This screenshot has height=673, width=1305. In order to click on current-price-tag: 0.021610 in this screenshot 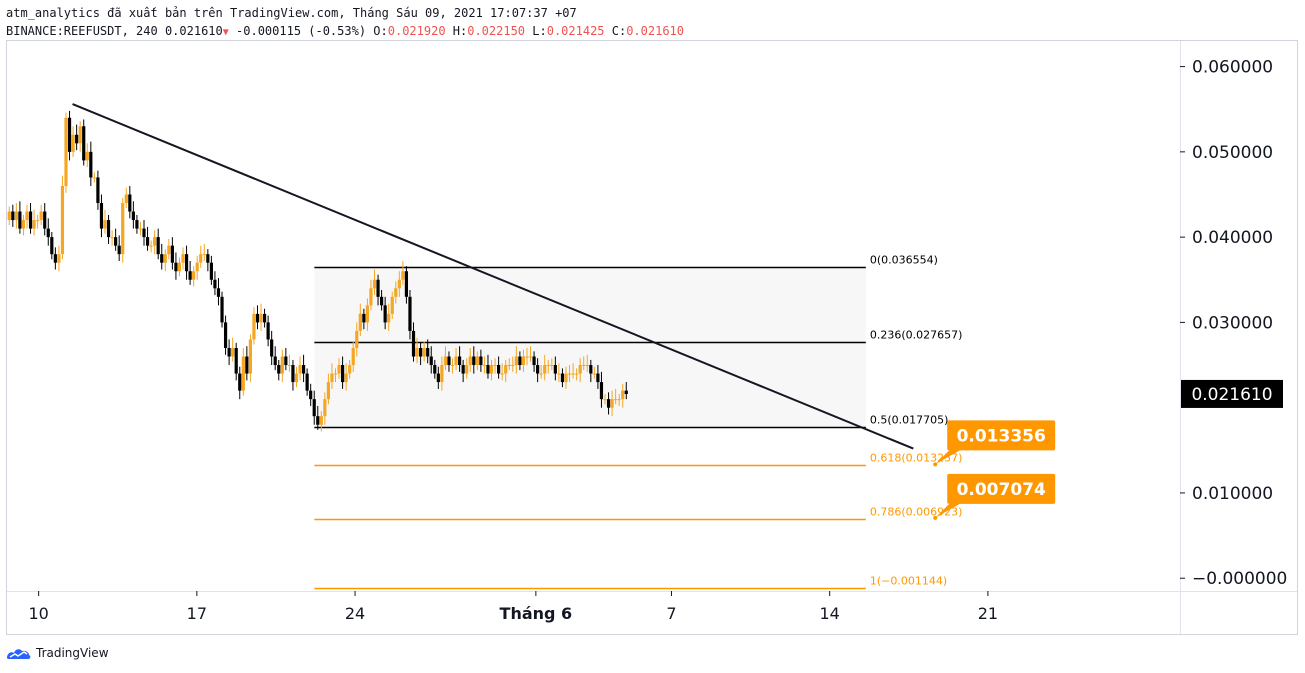, I will do `click(1232, 393)`.